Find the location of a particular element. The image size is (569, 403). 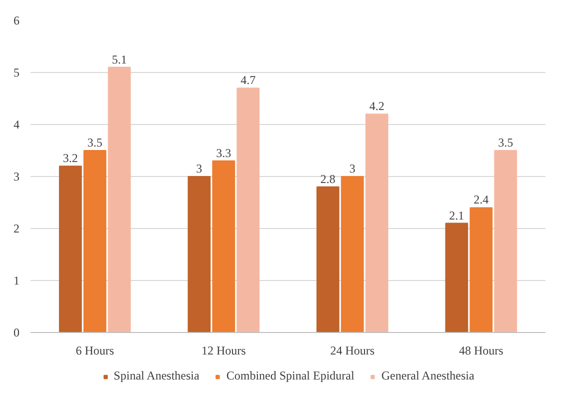

data-label: 3.2 is located at coordinates (70, 158).